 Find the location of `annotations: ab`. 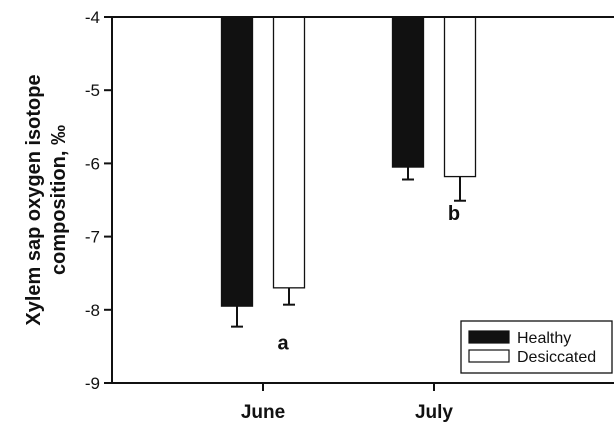

annotations: ab is located at coordinates (368, 279).